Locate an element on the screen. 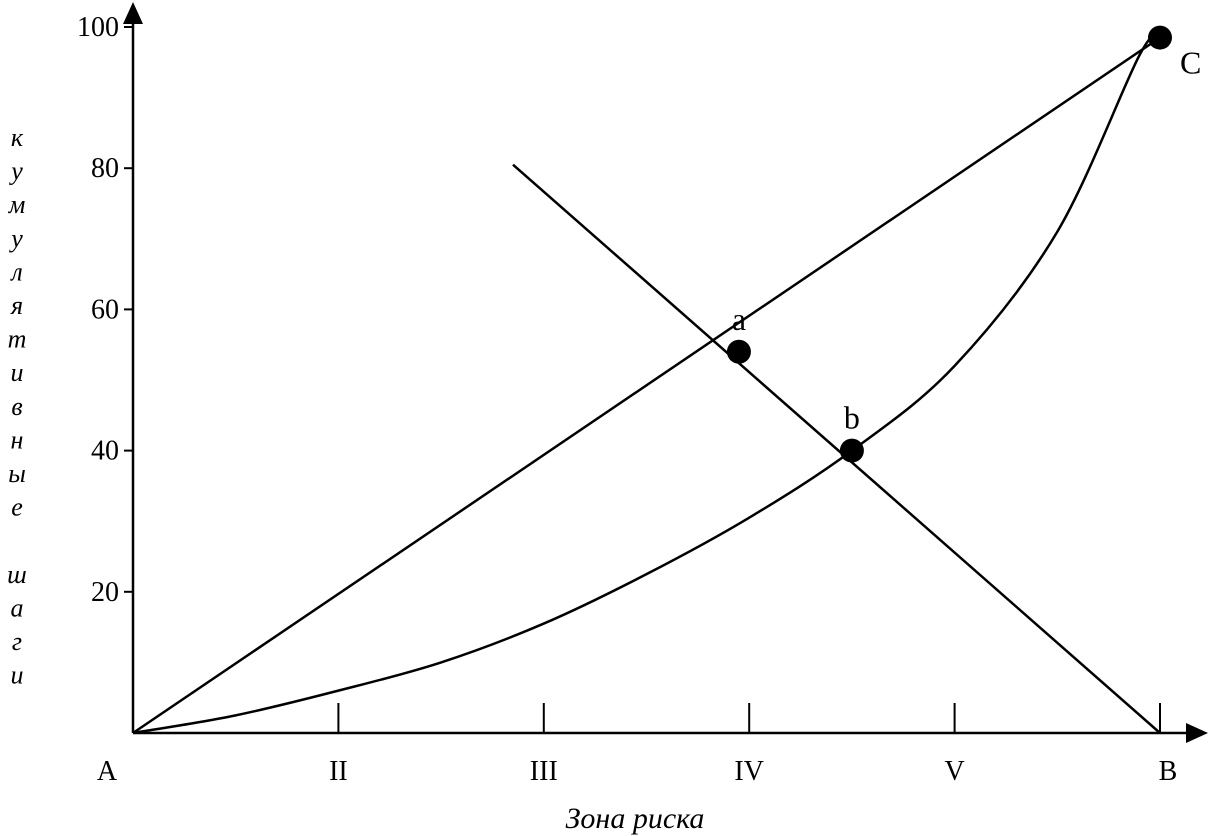  x-tick-label: IV is located at coordinates (749, 771).